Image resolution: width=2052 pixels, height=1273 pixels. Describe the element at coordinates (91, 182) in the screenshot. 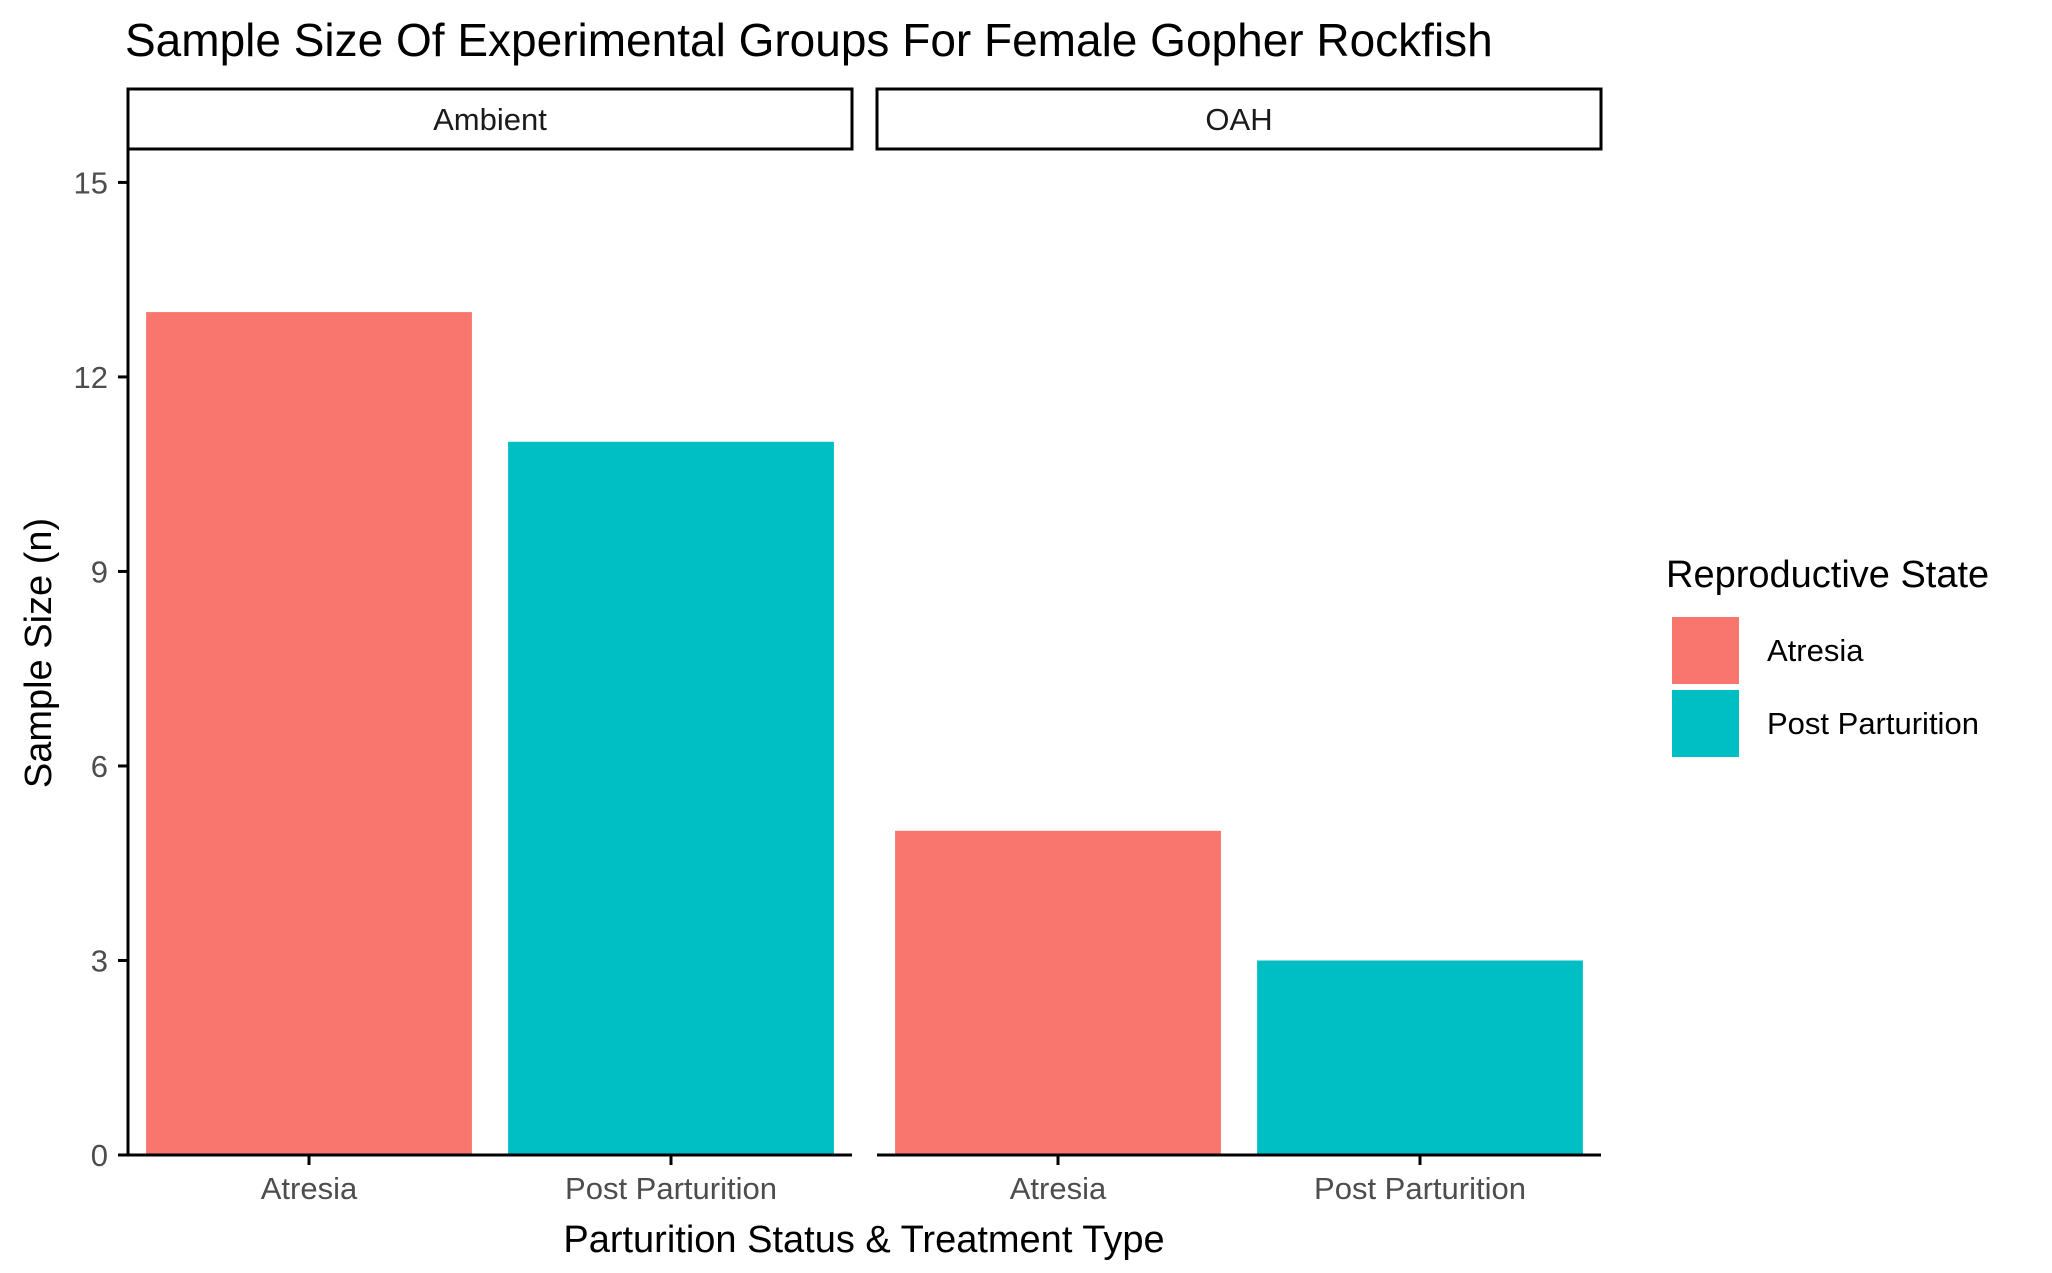

I see `y-tick-label: 15` at that location.